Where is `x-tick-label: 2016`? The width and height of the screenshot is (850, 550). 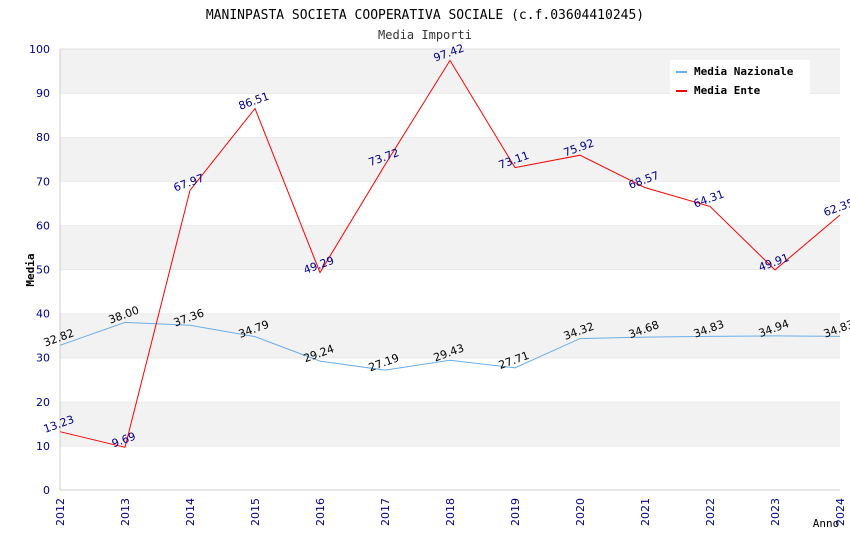
x-tick-label: 2016 is located at coordinates (320, 512).